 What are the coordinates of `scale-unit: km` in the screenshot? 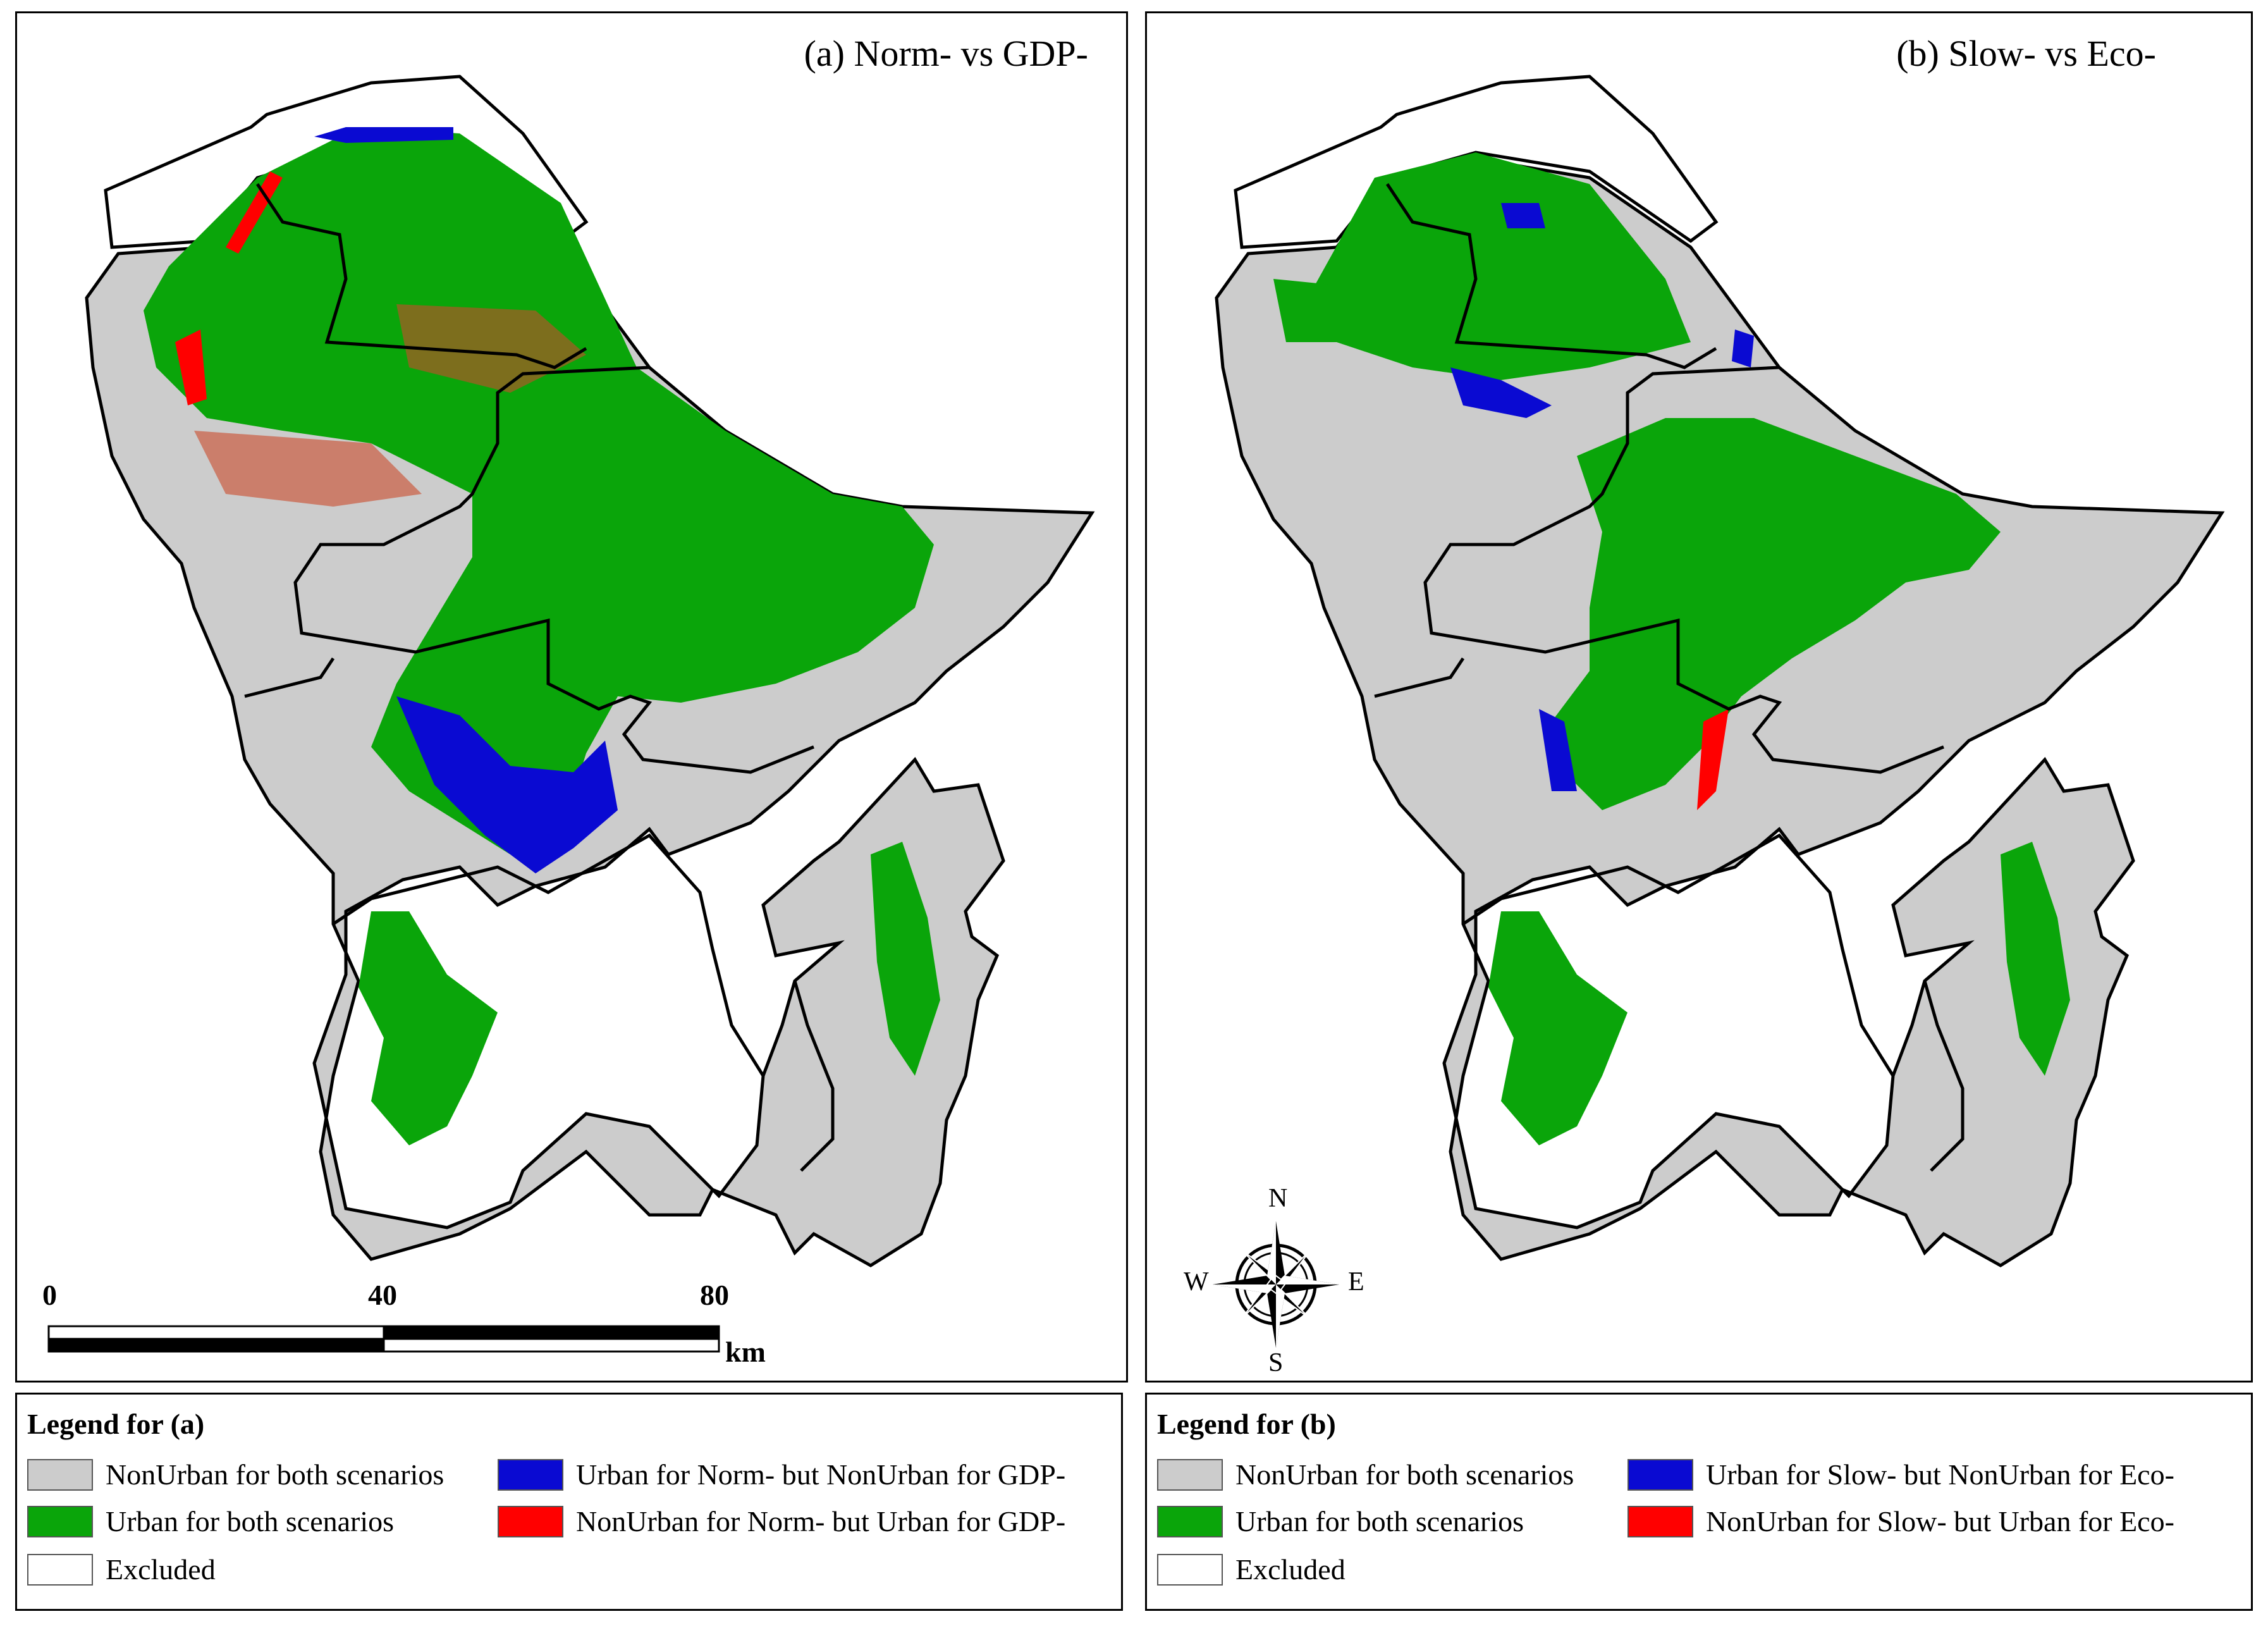 It's located at (746, 1352).